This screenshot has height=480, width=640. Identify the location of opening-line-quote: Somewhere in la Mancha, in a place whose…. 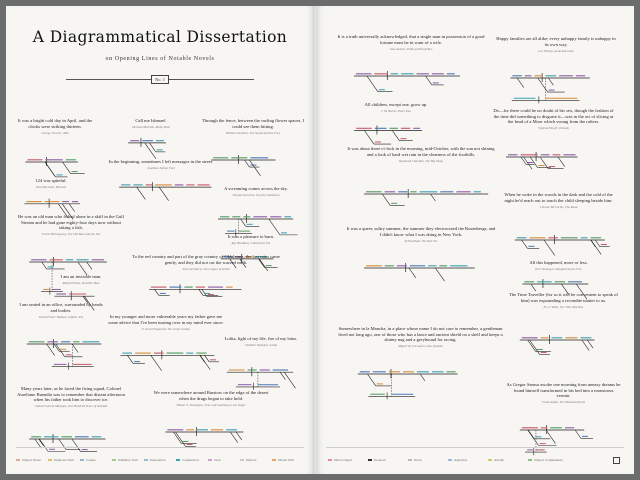
(420, 338).